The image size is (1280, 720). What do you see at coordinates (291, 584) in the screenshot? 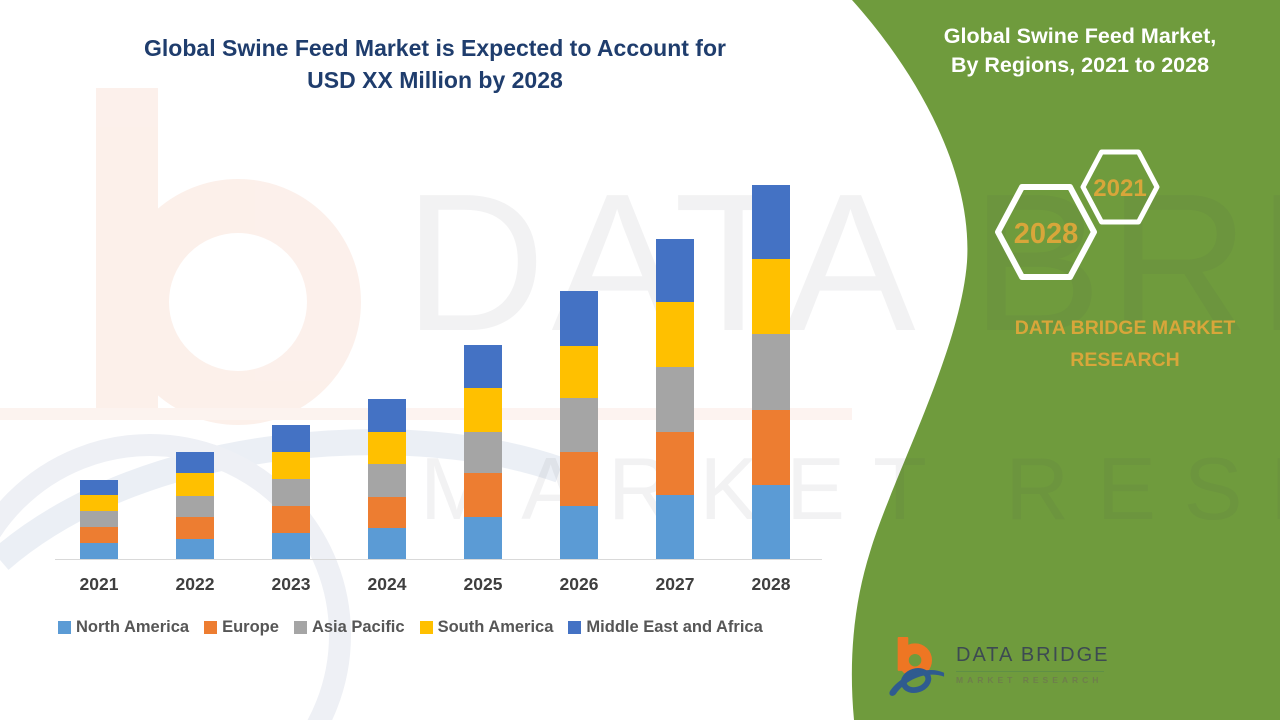
I see `x-axis-label-2023: 2023` at bounding box center [291, 584].